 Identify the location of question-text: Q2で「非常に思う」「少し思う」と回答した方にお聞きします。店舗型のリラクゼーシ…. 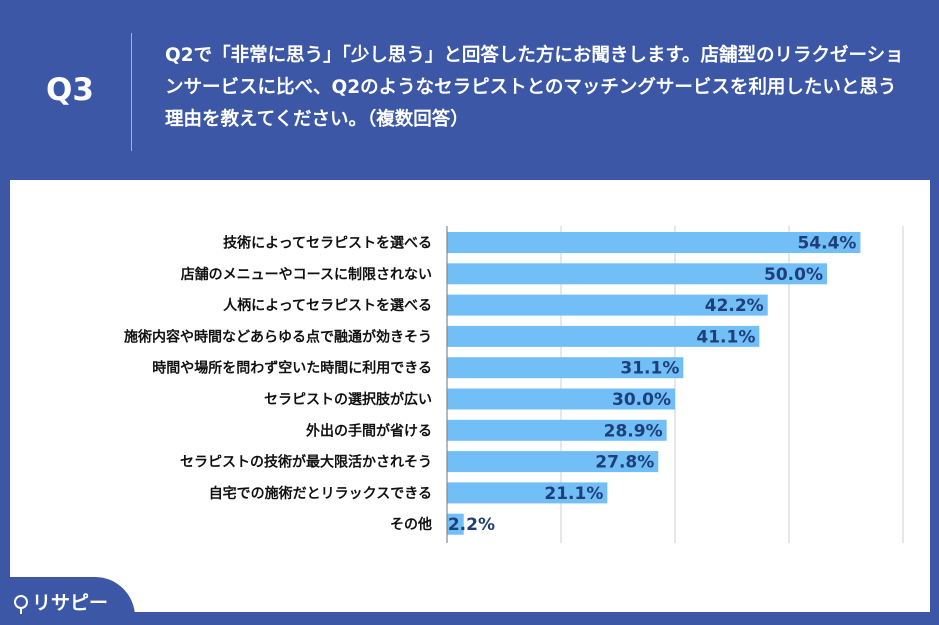
(534, 87).